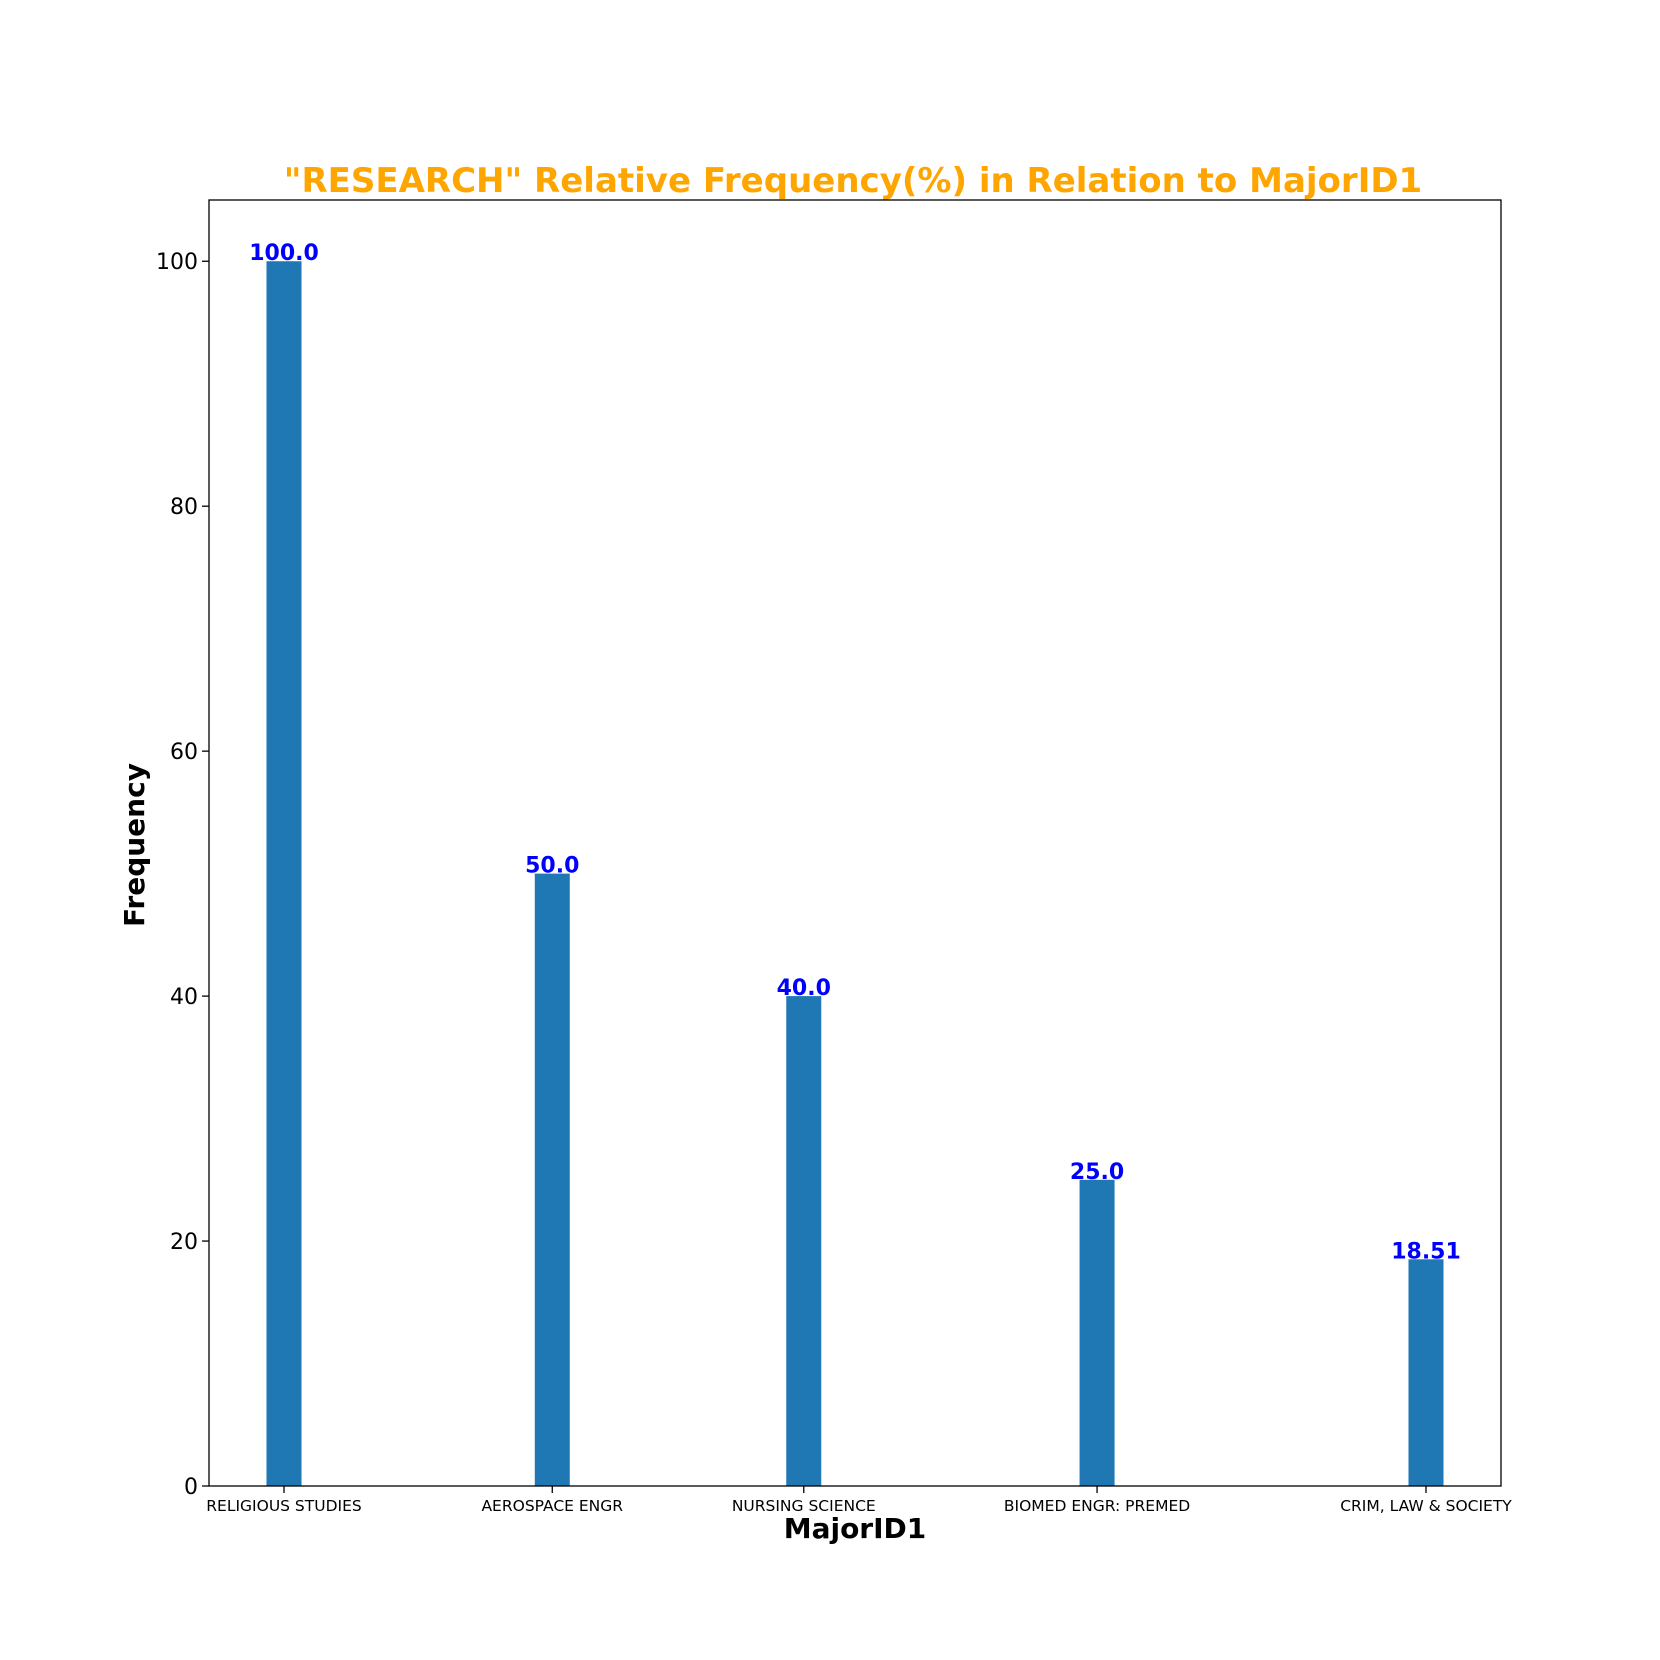 The width and height of the screenshot is (1660, 1660). What do you see at coordinates (1097, 1172) in the screenshot?
I see `bar-value-label: 25.0` at bounding box center [1097, 1172].